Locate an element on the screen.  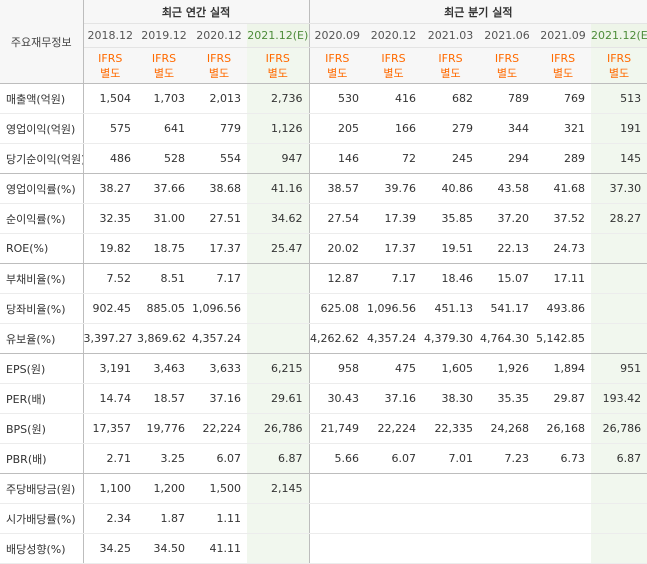
value-cell: 947 is located at coordinates (278, 158).